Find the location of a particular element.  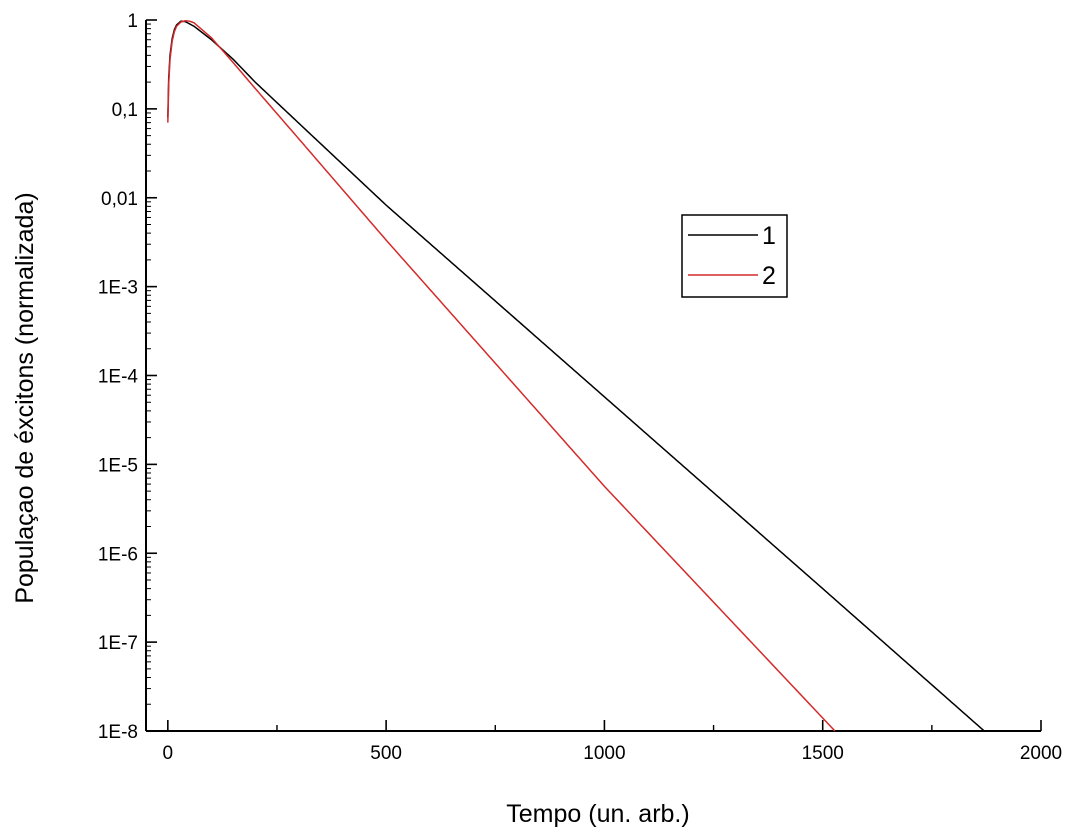

y-tick-label: 1 is located at coordinates (132, 21).